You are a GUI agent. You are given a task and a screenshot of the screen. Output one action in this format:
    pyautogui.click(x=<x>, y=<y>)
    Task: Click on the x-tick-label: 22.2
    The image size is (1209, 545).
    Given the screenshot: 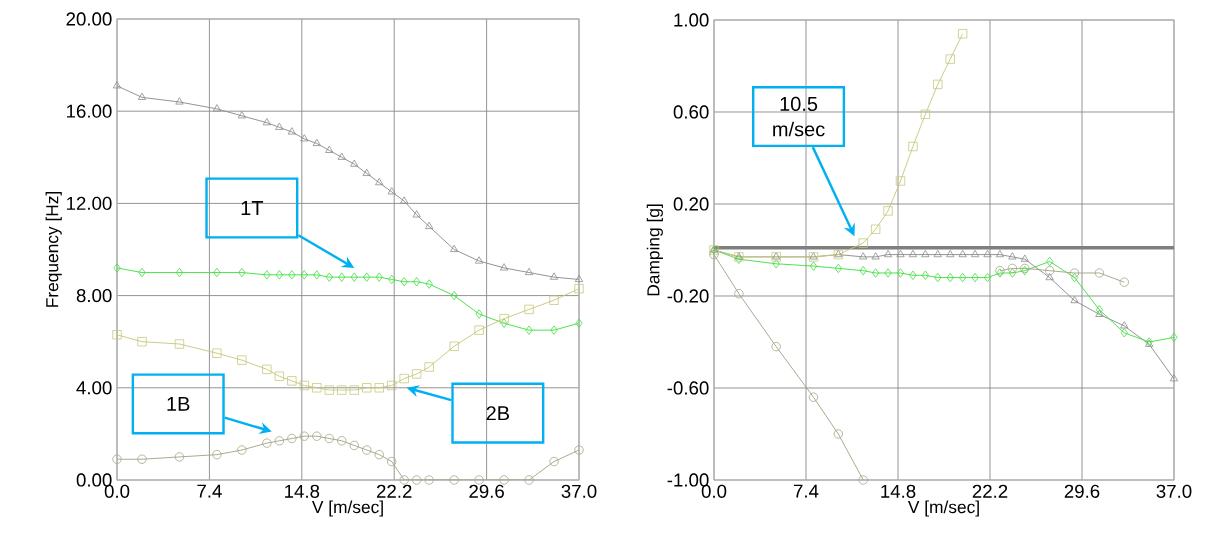 What is the action you would take?
    pyautogui.click(x=990, y=491)
    